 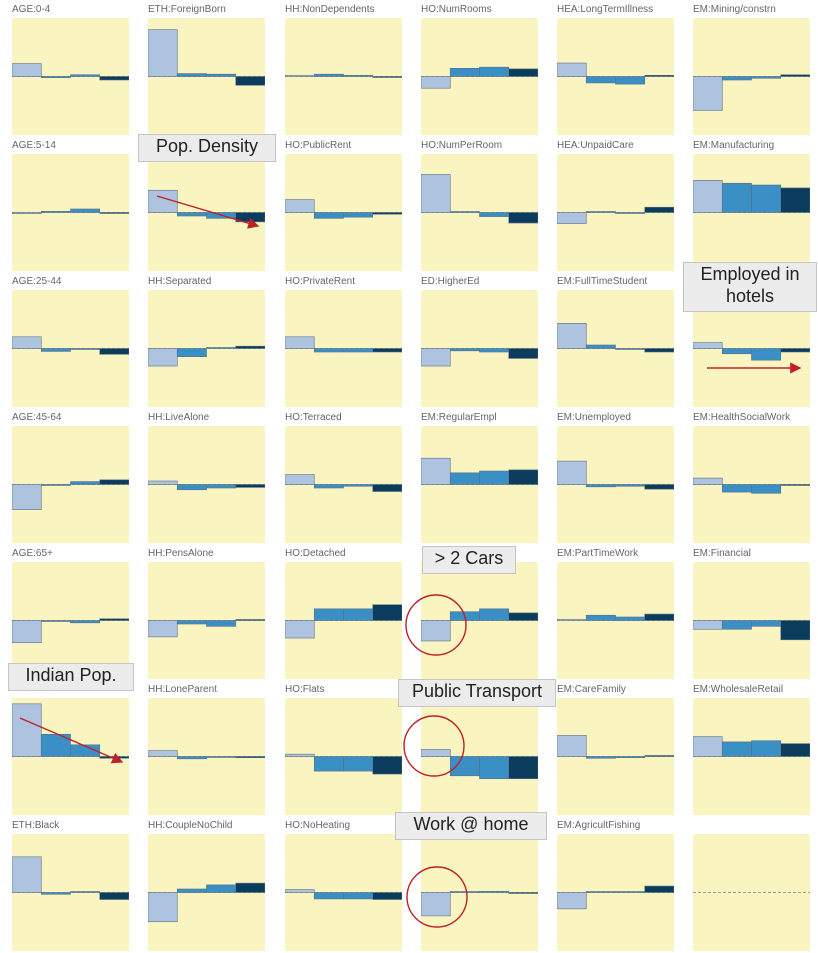 I want to click on chart-panel-hh-nondependents: HH:NonDependents, so click(x=350, y=69).